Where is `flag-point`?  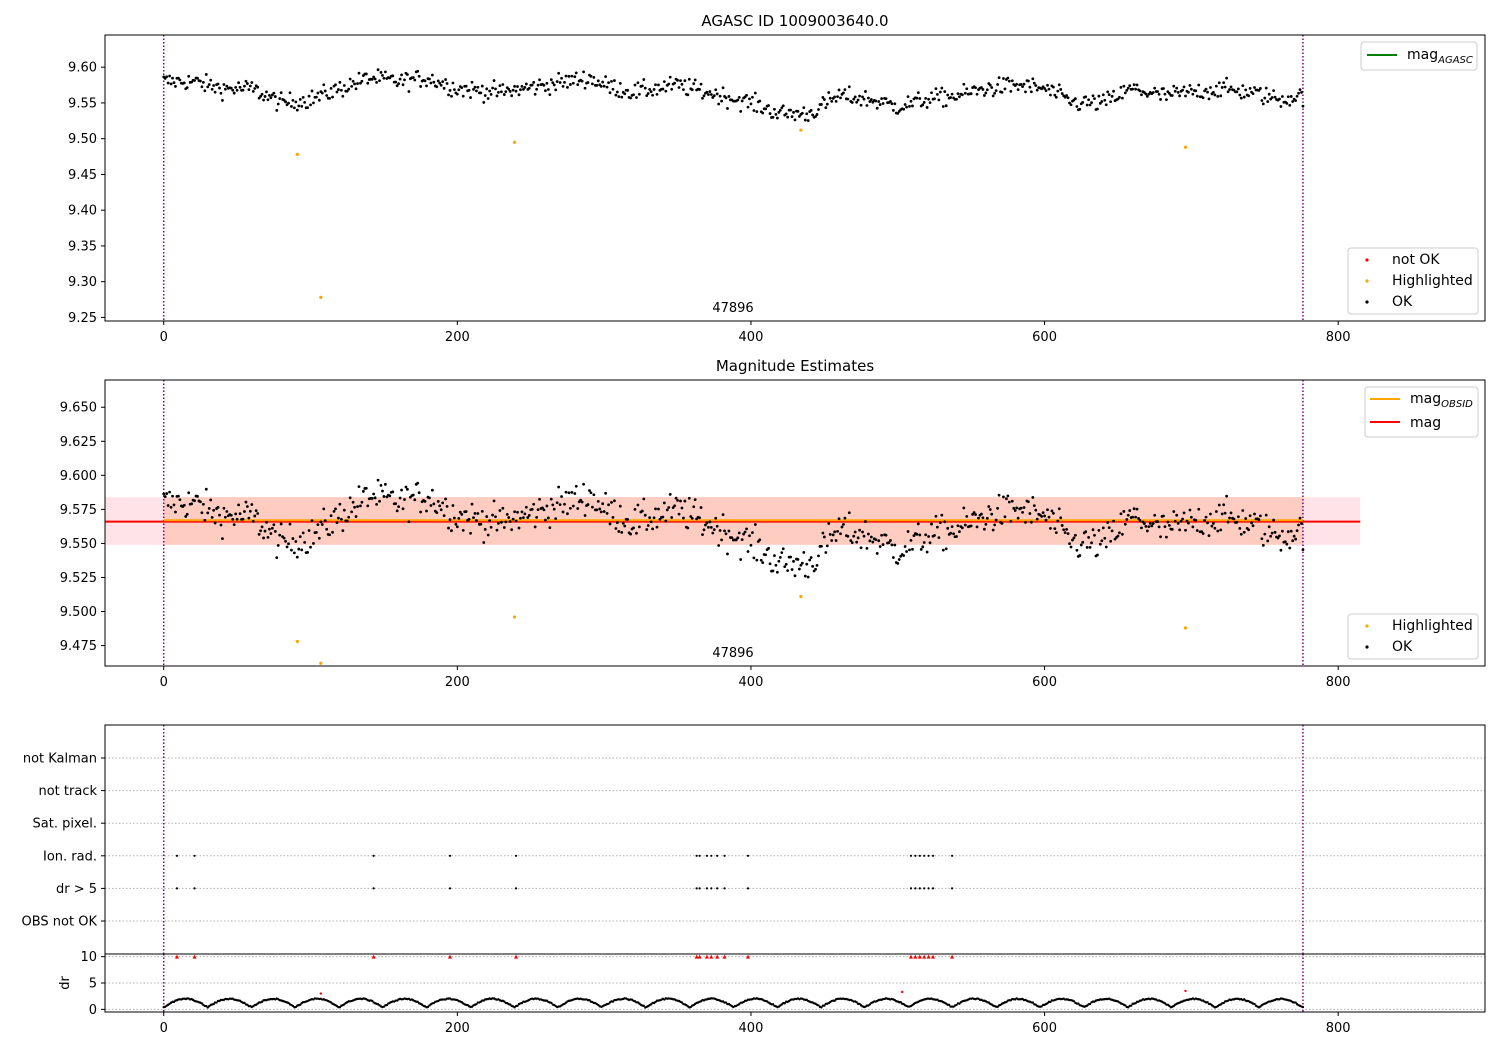
flag-point is located at coordinates (952, 855).